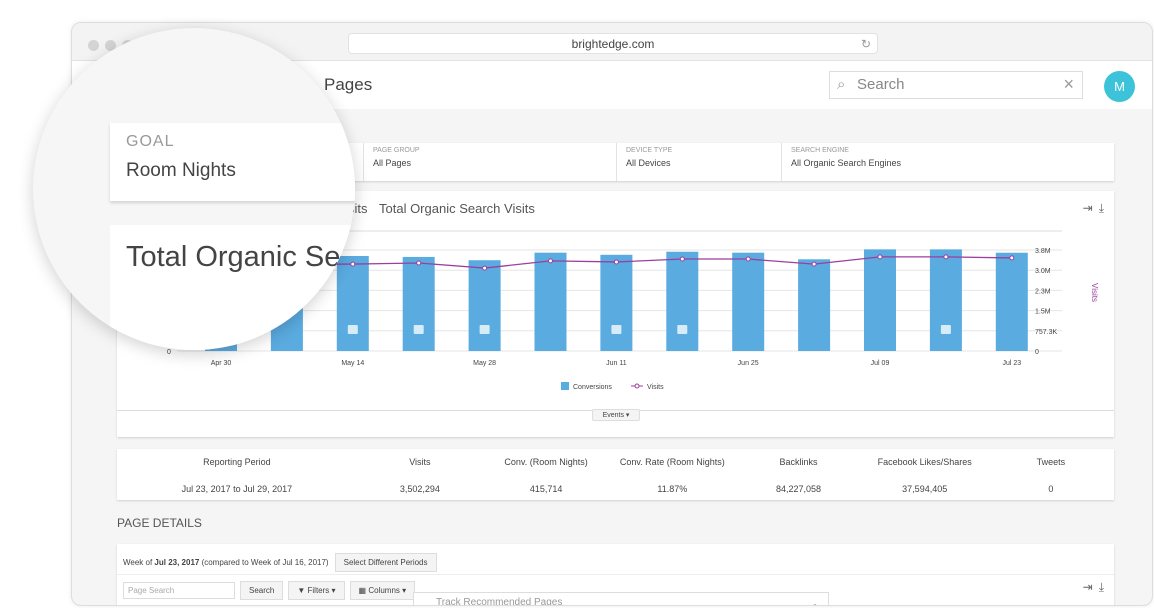 This screenshot has width=1154, height=608. What do you see at coordinates (382, 590) in the screenshot?
I see `columns-button: ▦ Columns ▾` at bounding box center [382, 590].